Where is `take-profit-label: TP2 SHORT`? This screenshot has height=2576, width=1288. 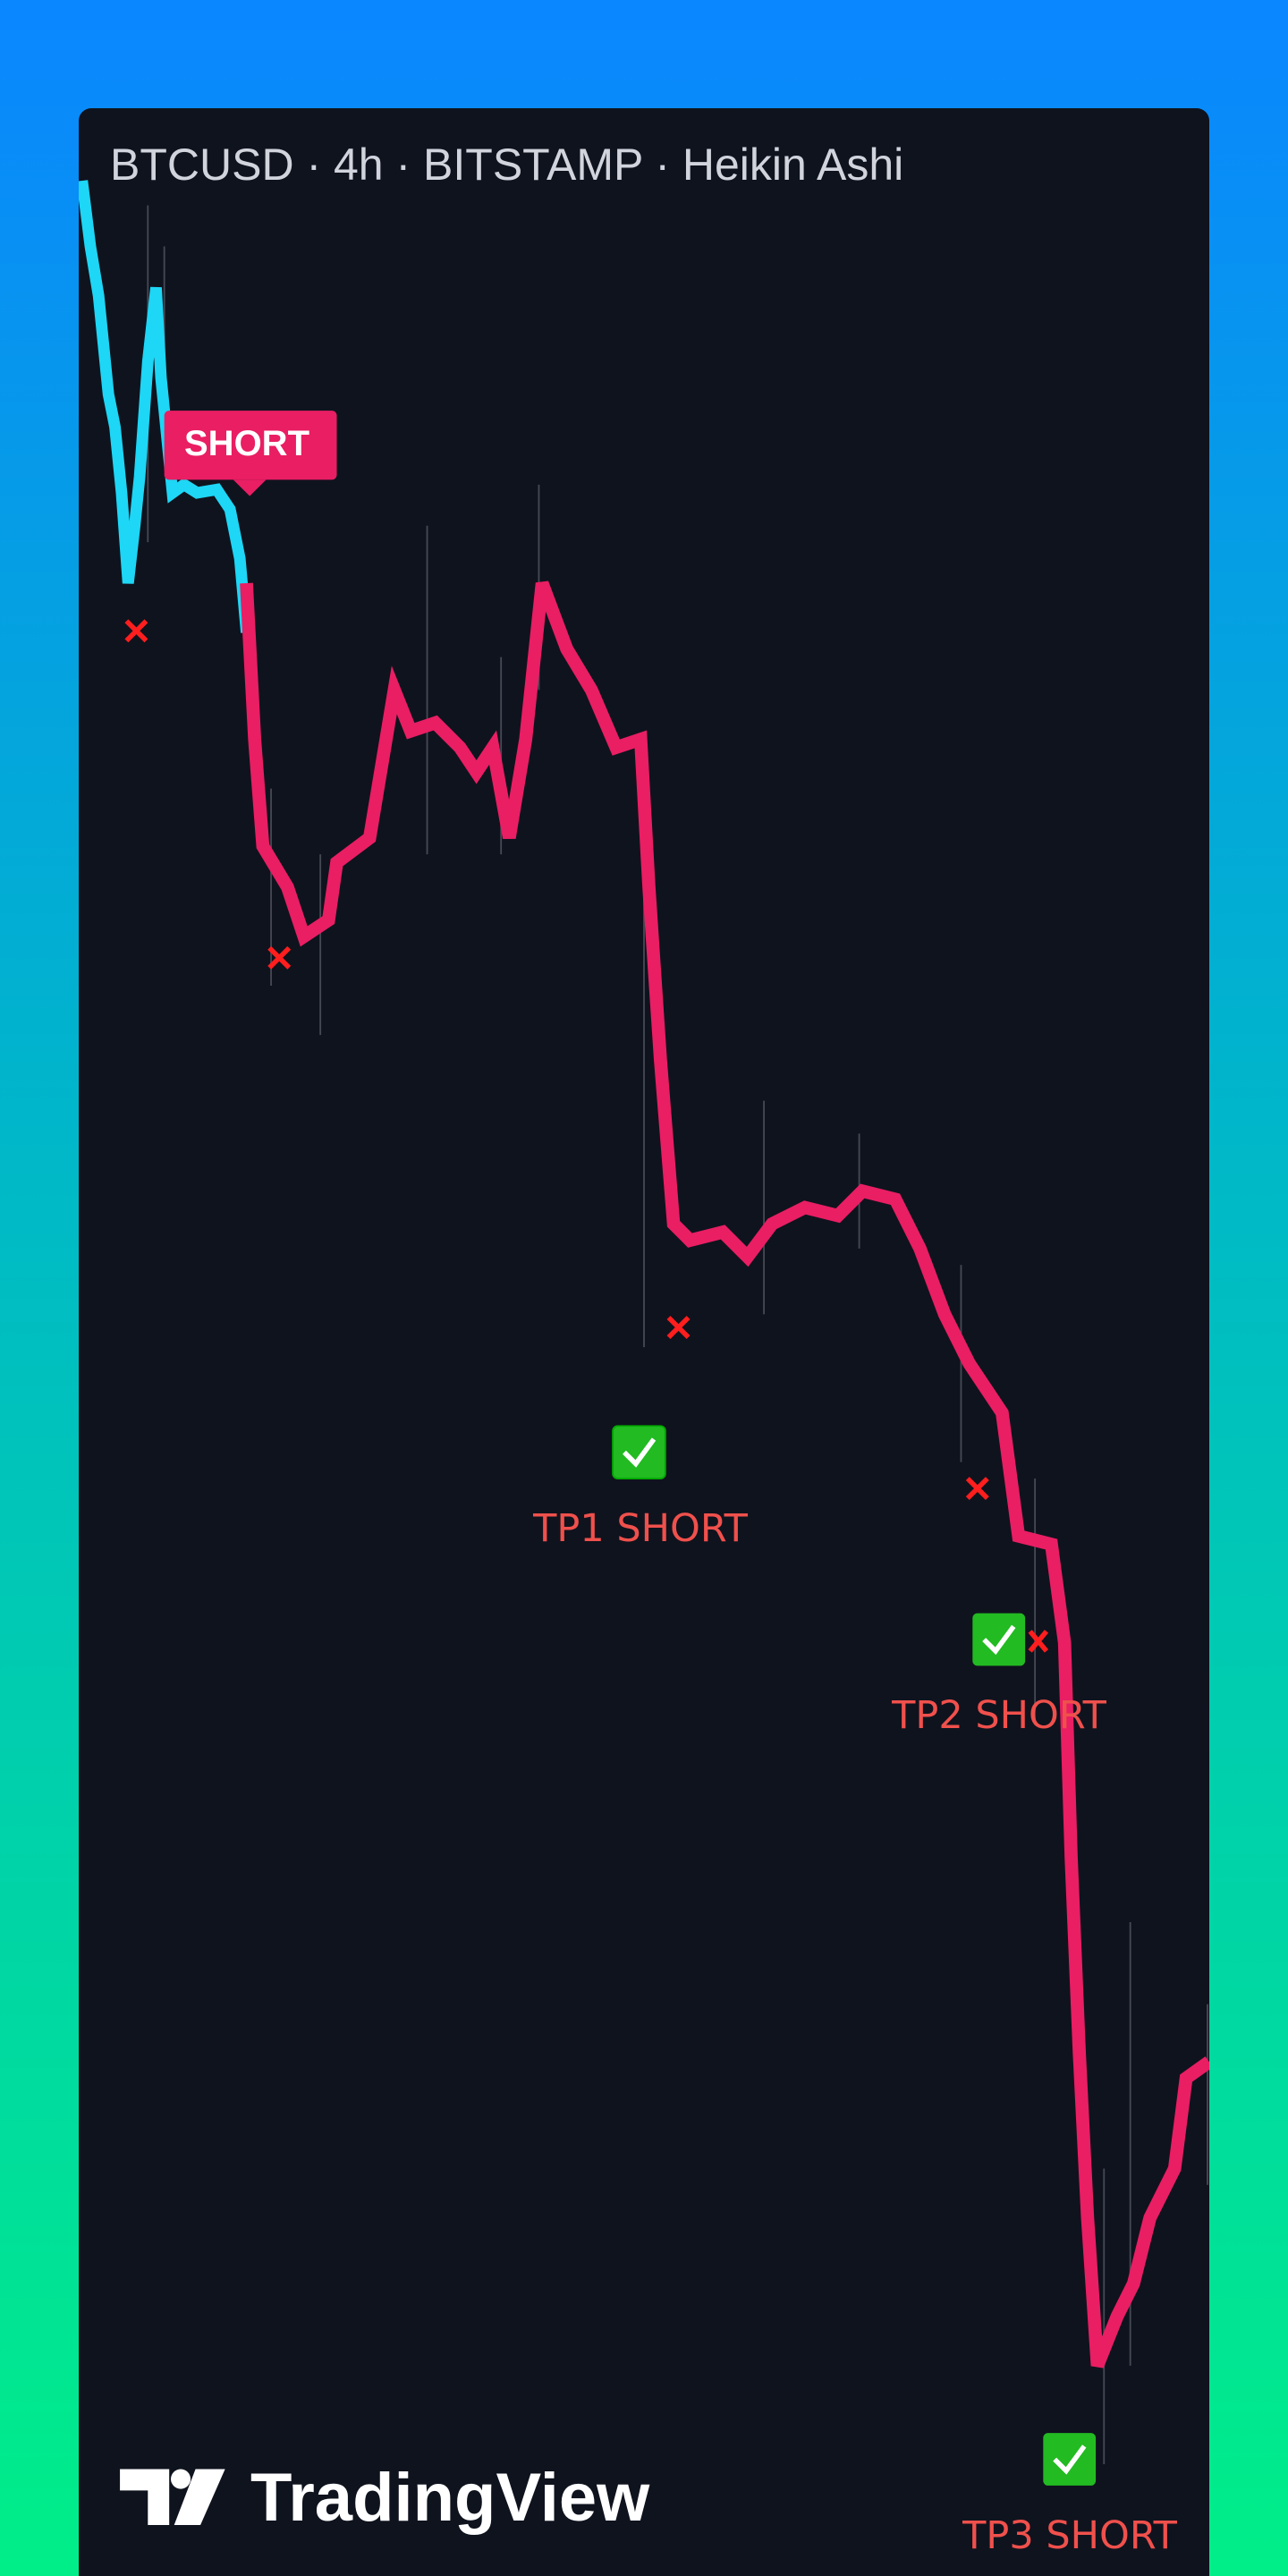 take-profit-label: TP2 SHORT is located at coordinates (998, 1715).